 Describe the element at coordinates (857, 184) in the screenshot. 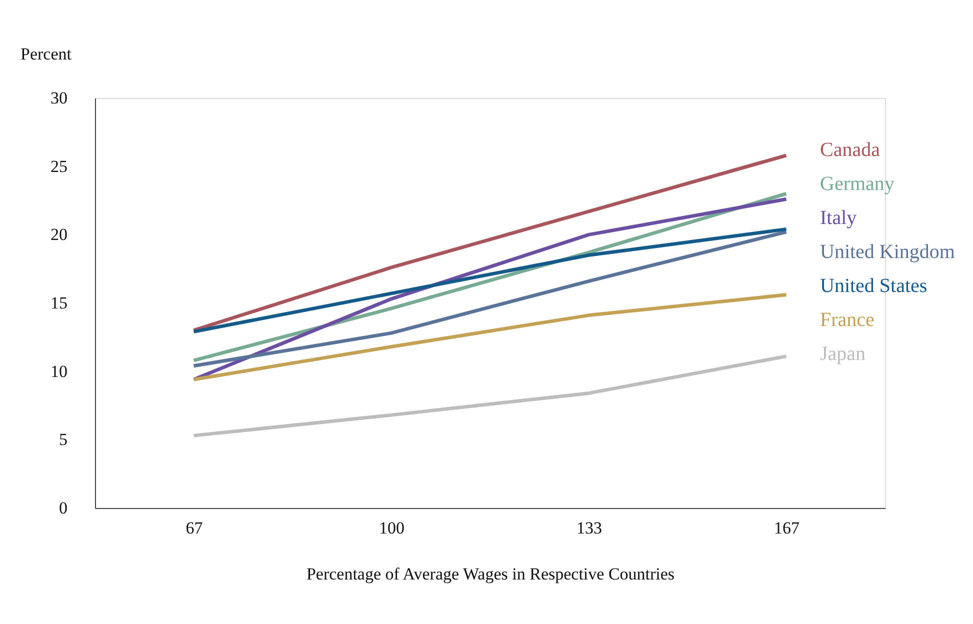

I see `series-label: Germany` at that location.